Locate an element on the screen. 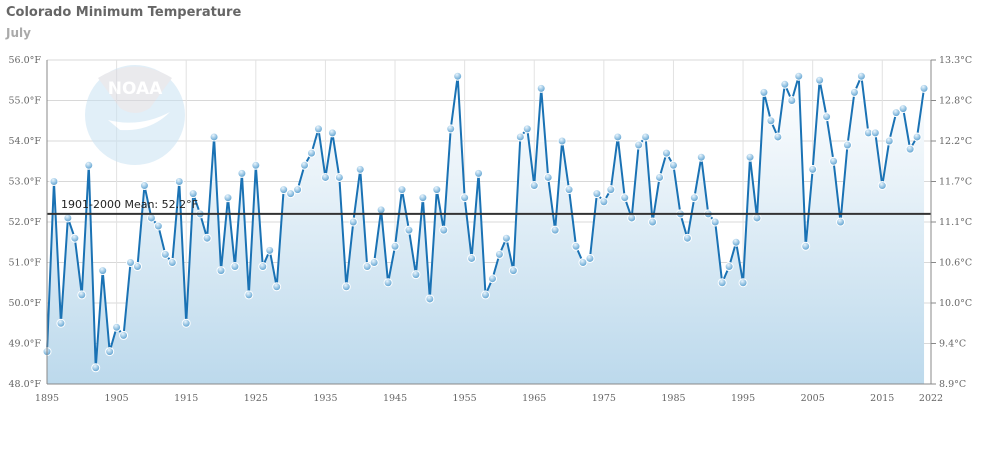 Image resolution: width=984 pixels, height=450 pixels. x-tick-label: 1995 is located at coordinates (743, 398).